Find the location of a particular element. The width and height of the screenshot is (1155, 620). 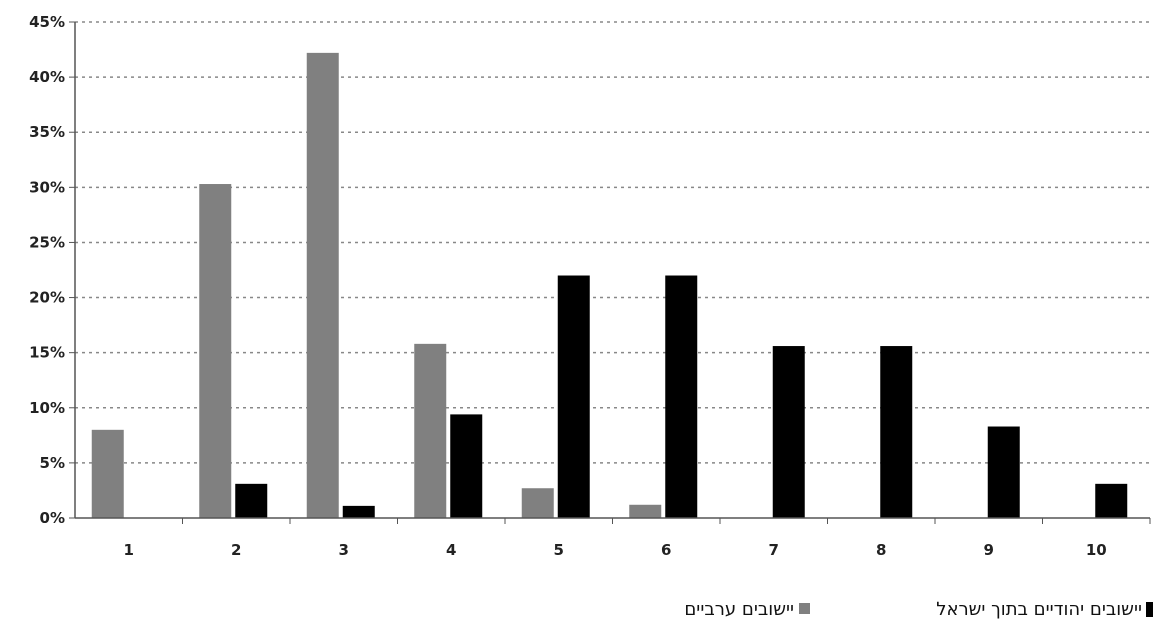

x-tick-label: 1 is located at coordinates (129, 550).